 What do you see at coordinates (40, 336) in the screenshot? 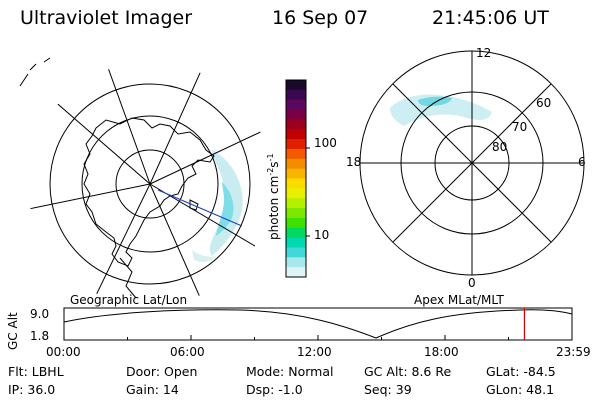
I see `altitude-ytick-low: 1.8` at bounding box center [40, 336].